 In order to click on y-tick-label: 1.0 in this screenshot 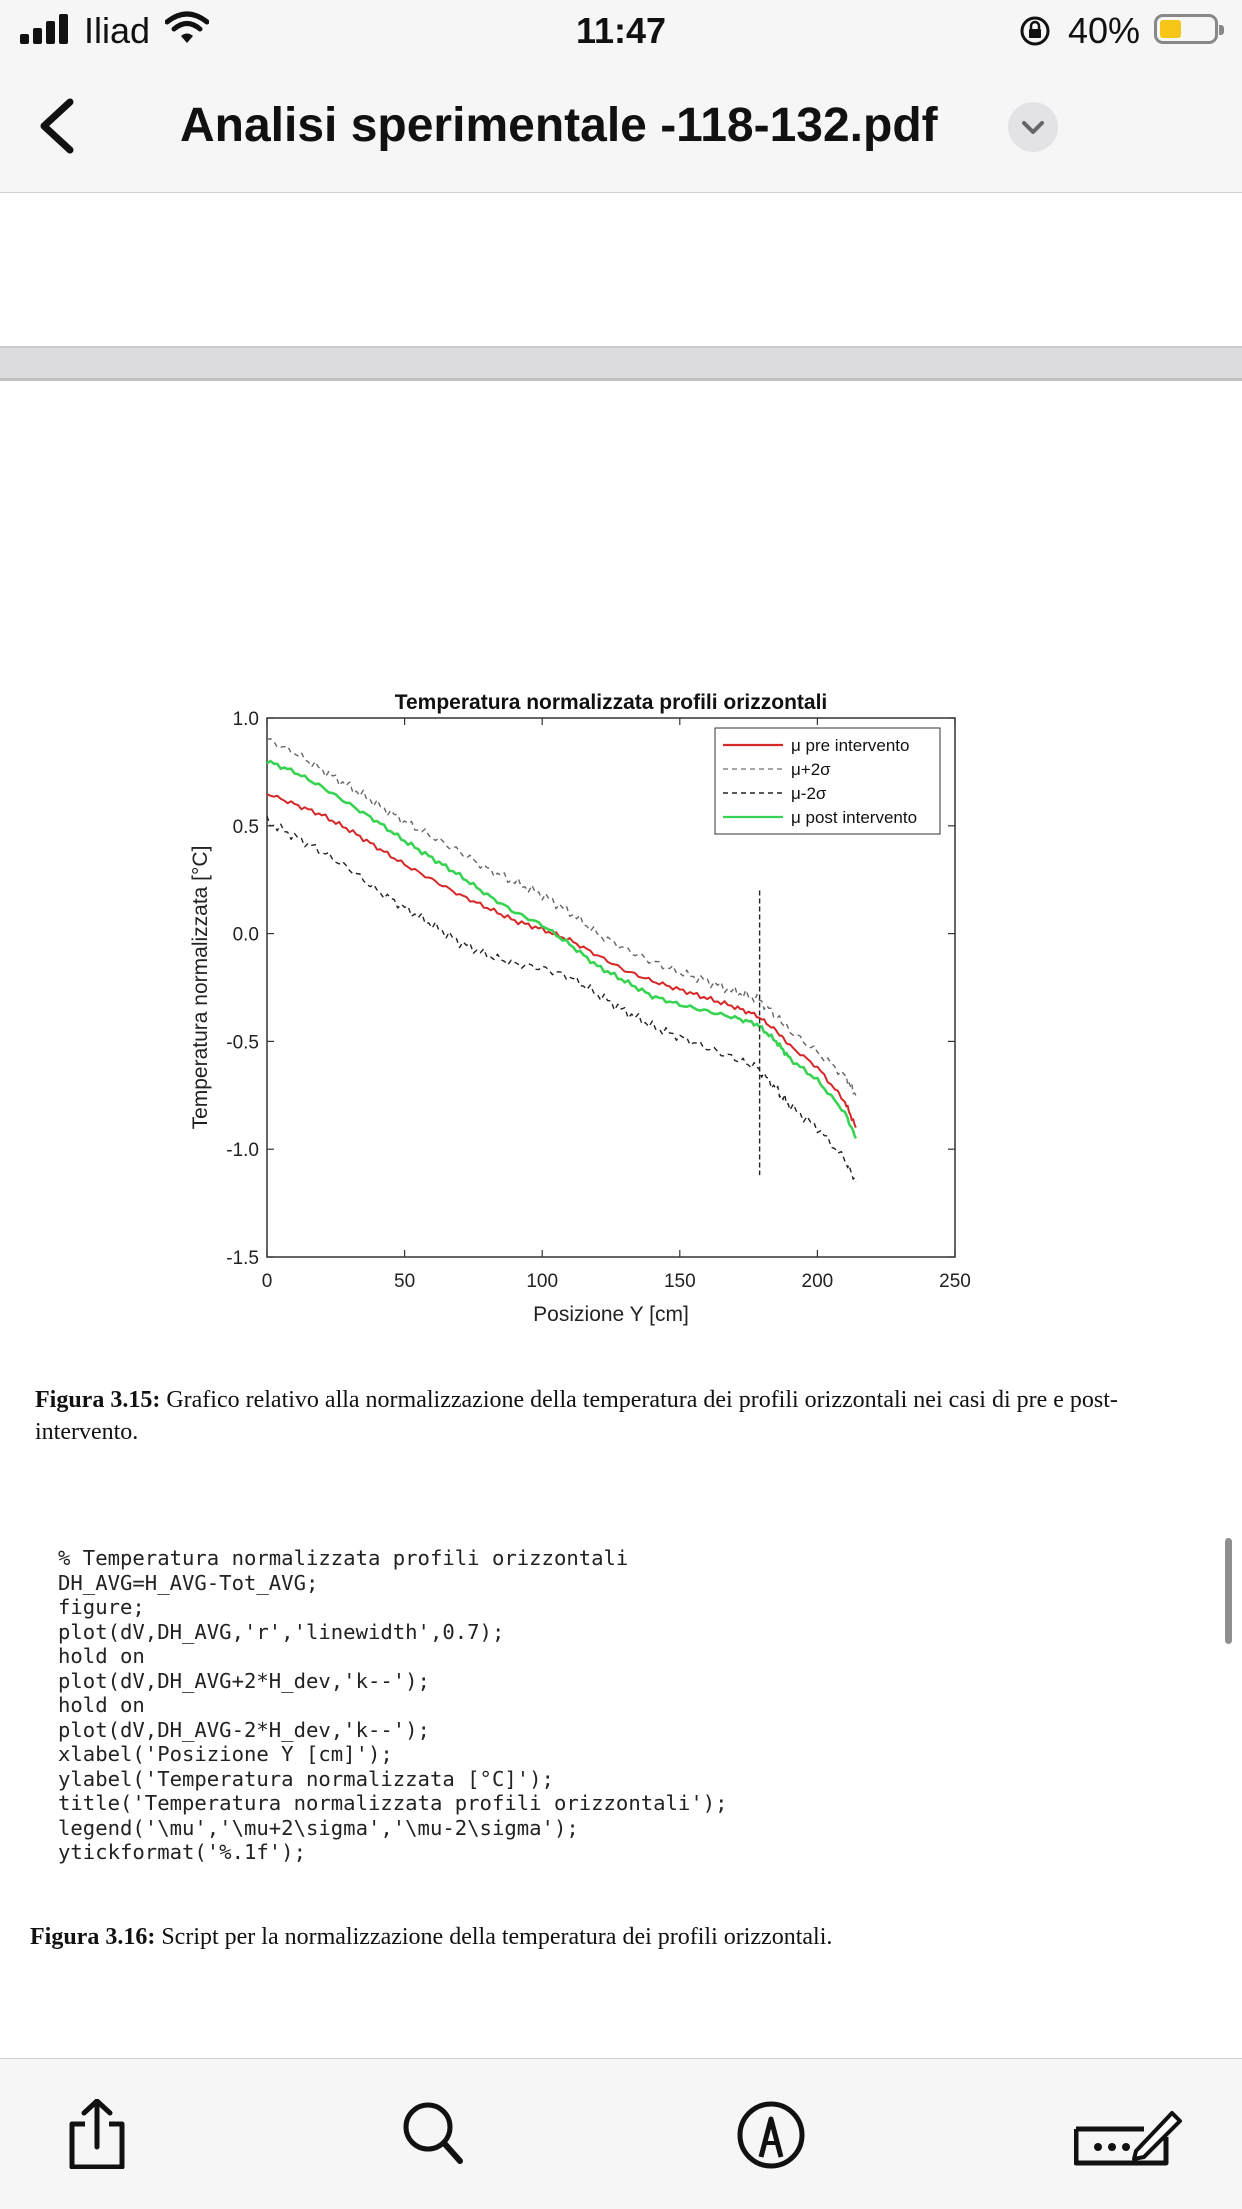, I will do `click(246, 719)`.